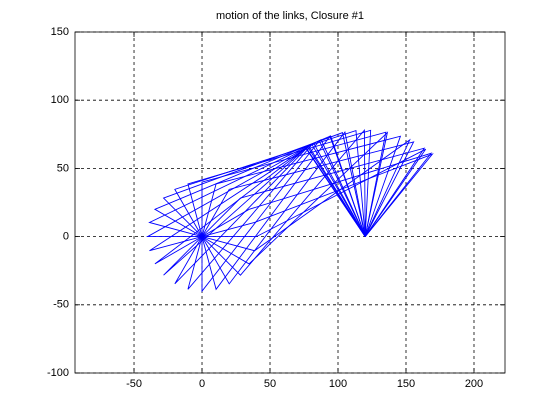  I want to click on chart-title: motion of the links, Closure #1, so click(290, 16).